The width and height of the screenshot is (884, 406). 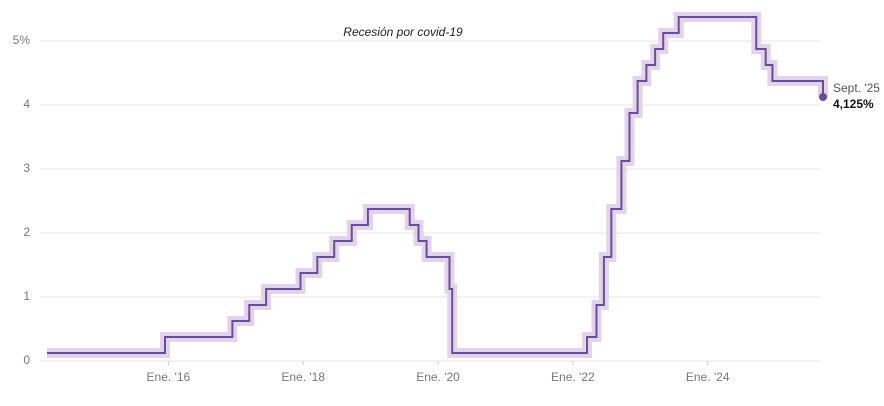 I want to click on y-tick-label: 3, so click(x=26, y=168).